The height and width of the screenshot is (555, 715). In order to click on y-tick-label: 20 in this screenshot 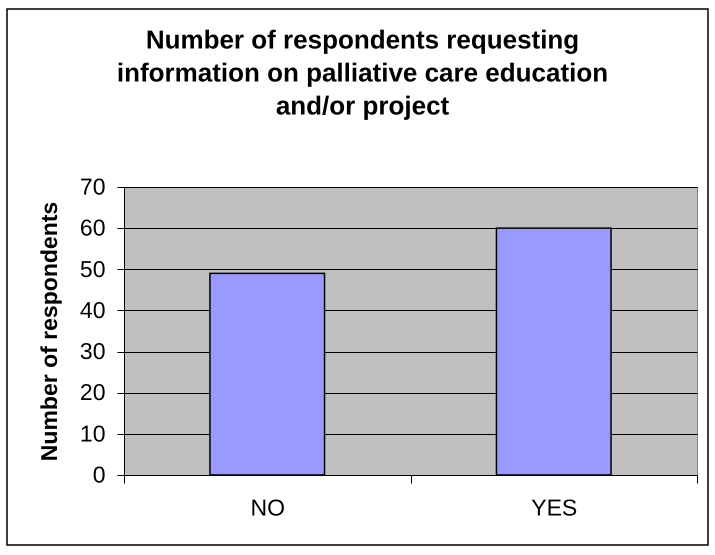, I will do `click(93, 392)`.